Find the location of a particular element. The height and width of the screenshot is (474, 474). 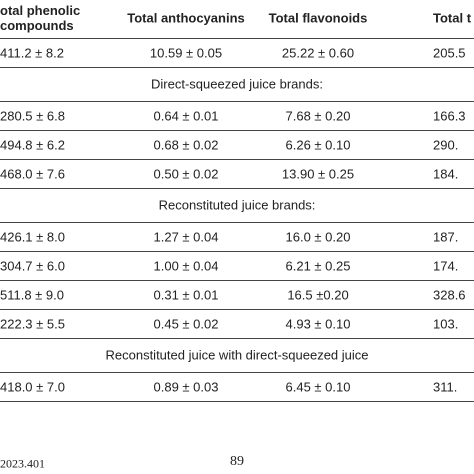

cell: 174. is located at coordinates (446, 265).